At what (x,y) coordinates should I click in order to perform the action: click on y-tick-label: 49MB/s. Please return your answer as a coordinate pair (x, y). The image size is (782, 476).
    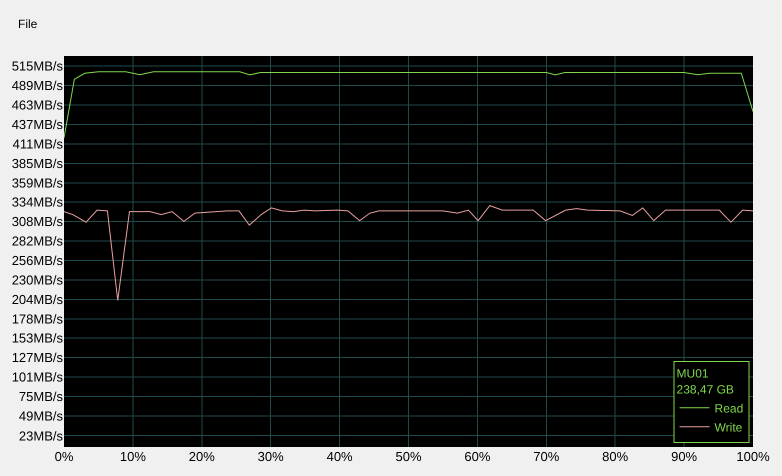
    Looking at the image, I should click on (41, 416).